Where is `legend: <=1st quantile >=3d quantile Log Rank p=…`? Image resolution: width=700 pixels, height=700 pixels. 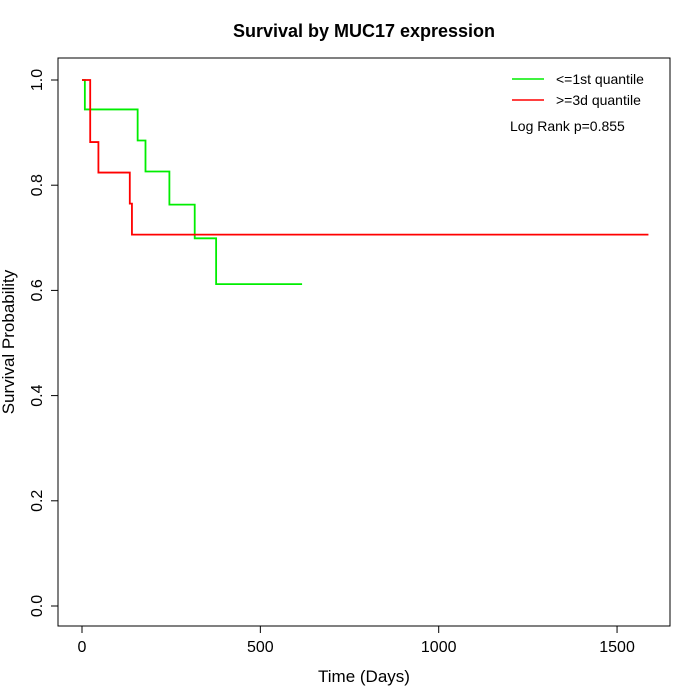 legend: <=1st quantile >=3d quantile Log Rank p=… is located at coordinates (577, 102).